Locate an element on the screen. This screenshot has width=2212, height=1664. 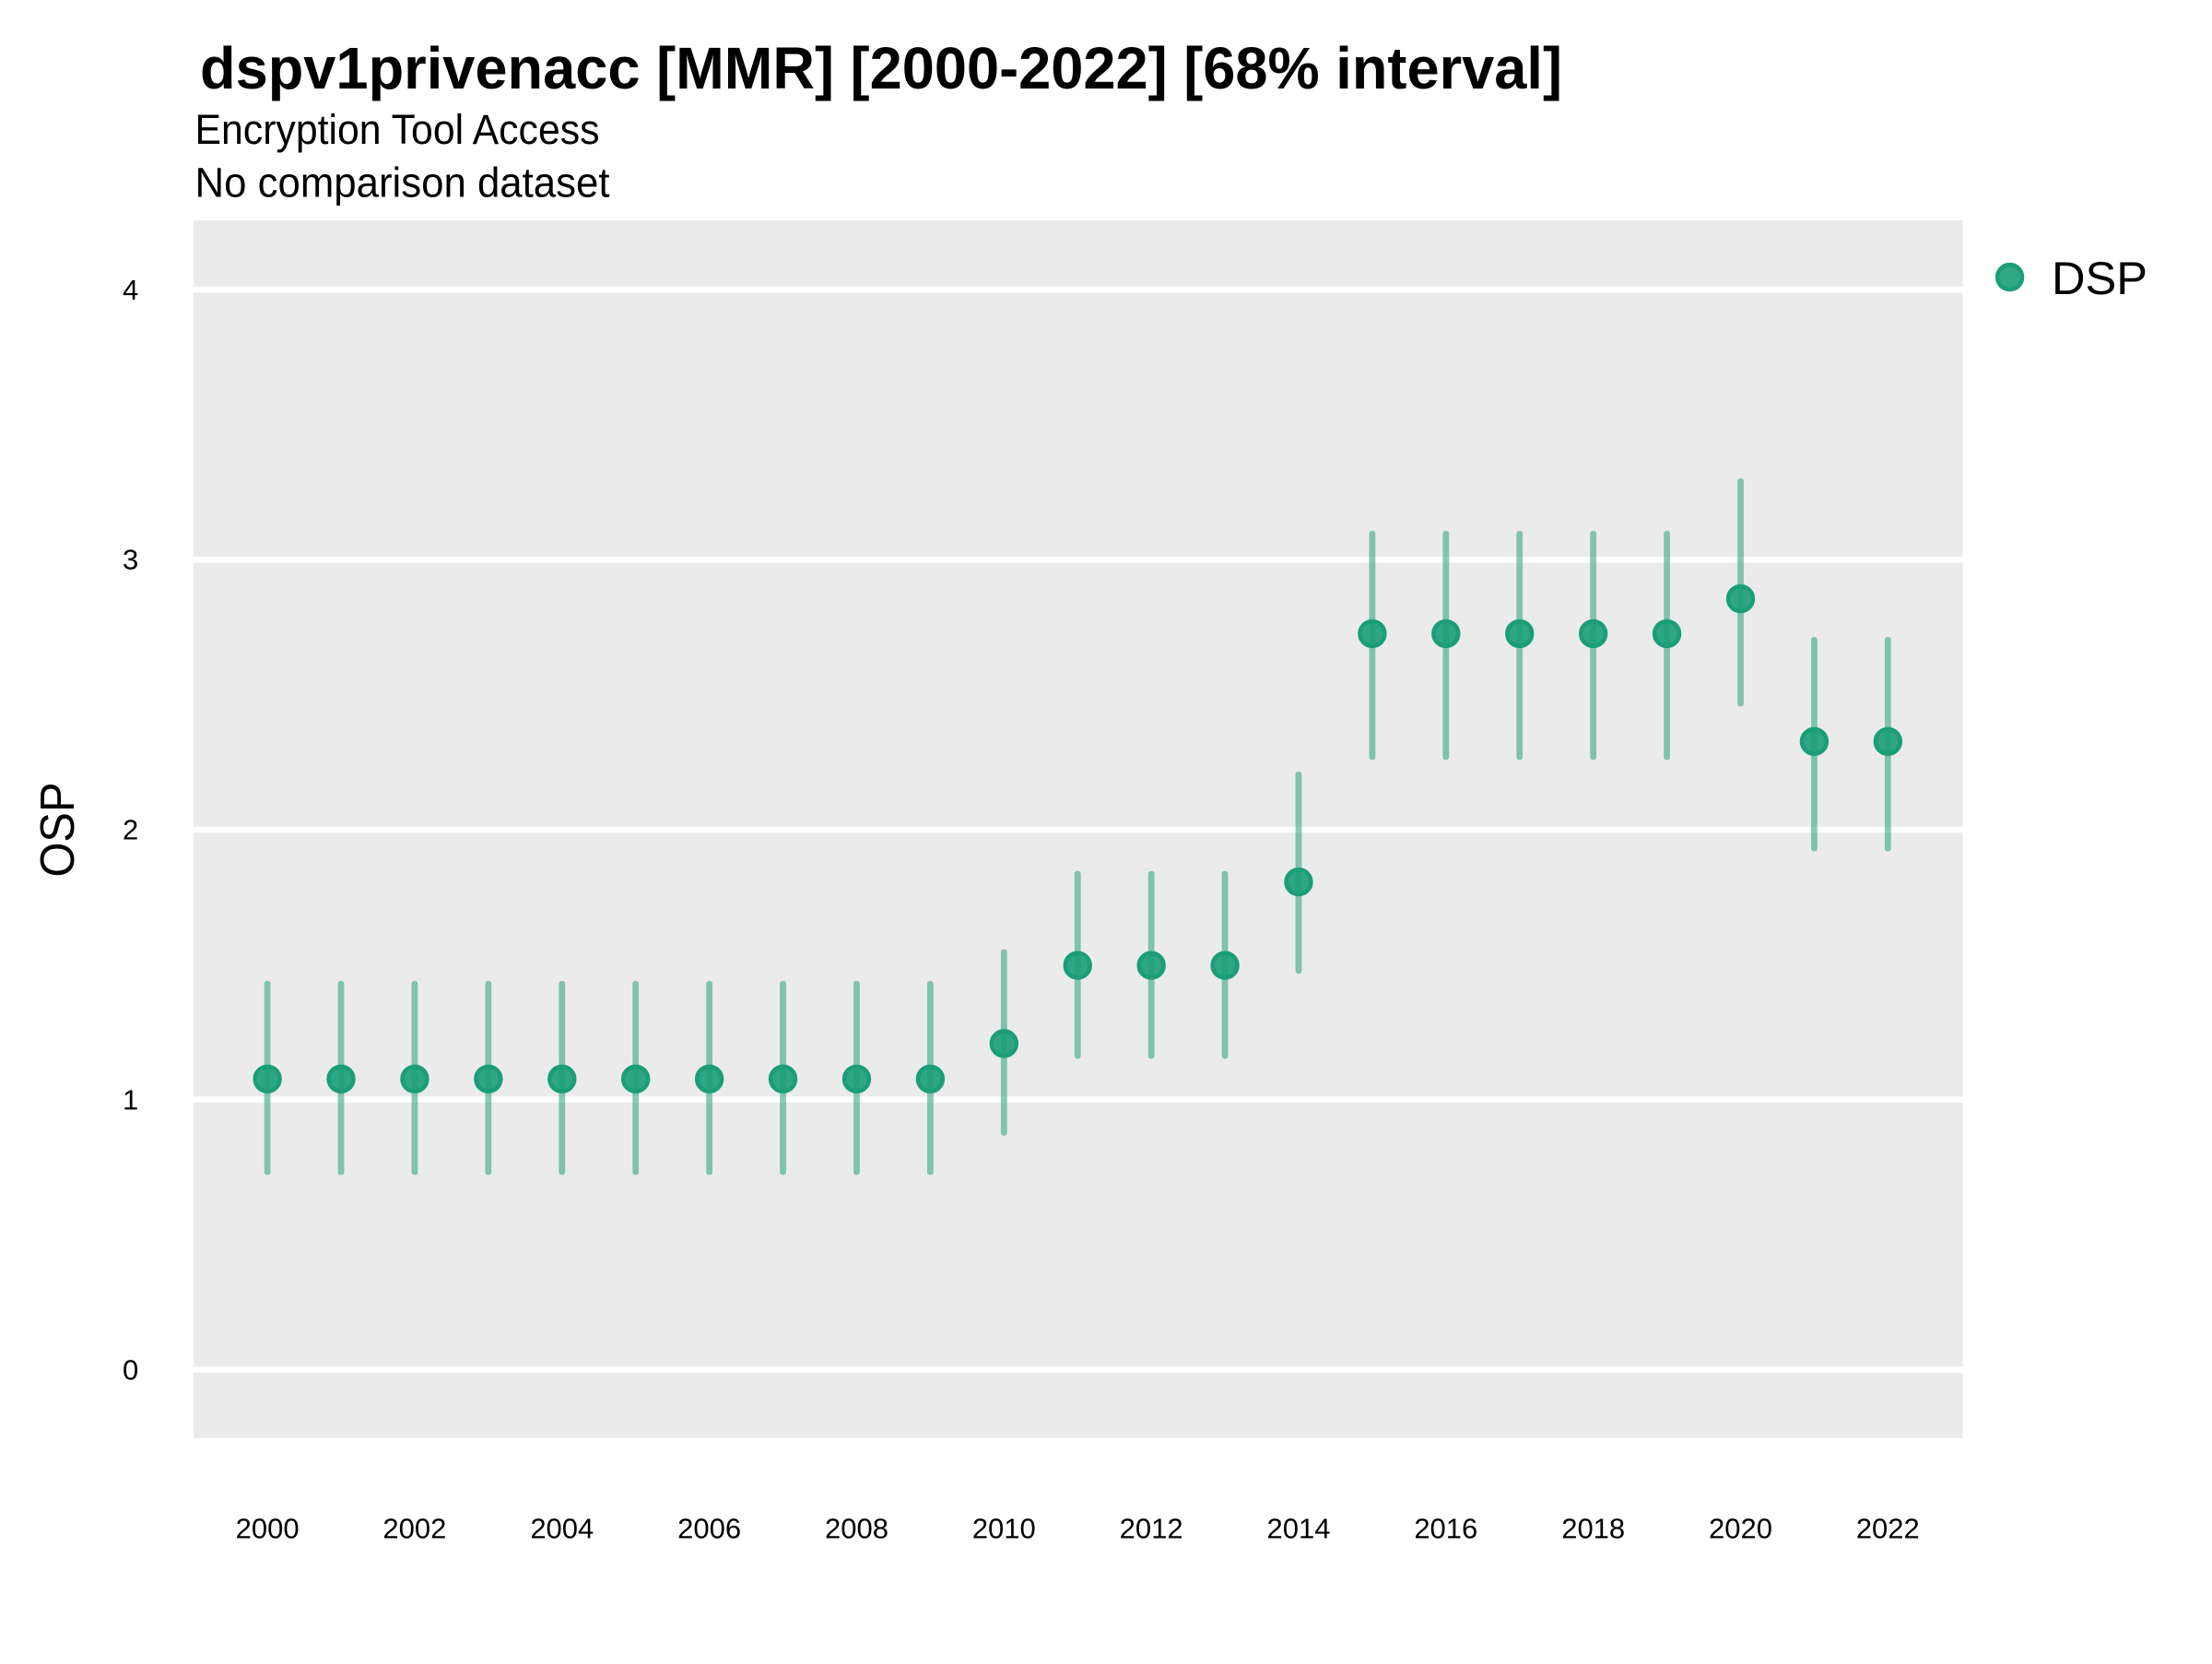
svg-text: 2012 is located at coordinates (1151, 1529).